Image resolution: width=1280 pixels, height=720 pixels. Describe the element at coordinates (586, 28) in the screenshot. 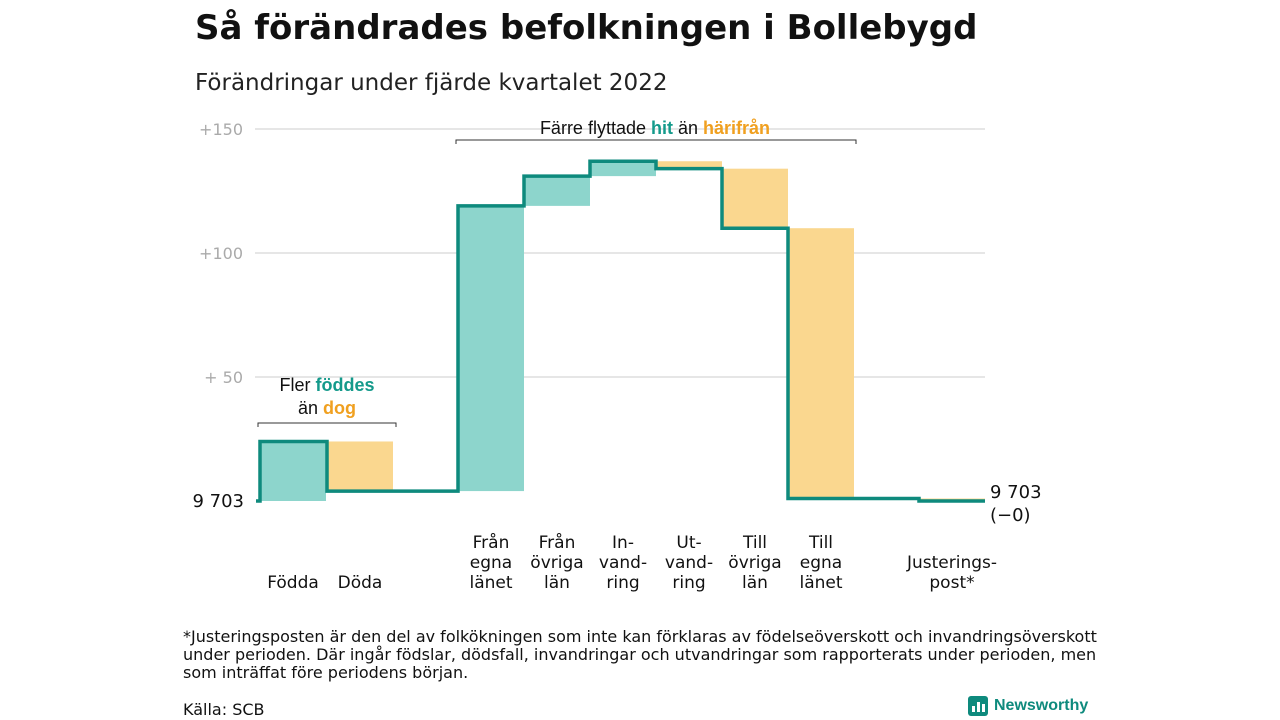

I see `chart-title: Så förändrades befolkningen i Bollebygd` at that location.